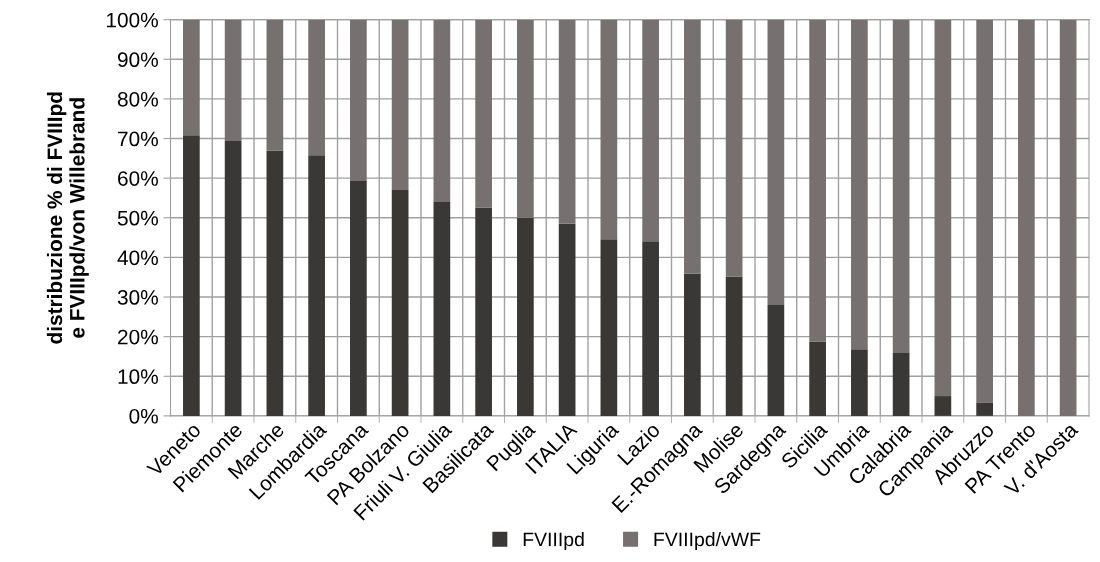 The width and height of the screenshot is (1100, 562). Describe the element at coordinates (138, 377) in the screenshot. I see `y-tick-label: 10%` at that location.